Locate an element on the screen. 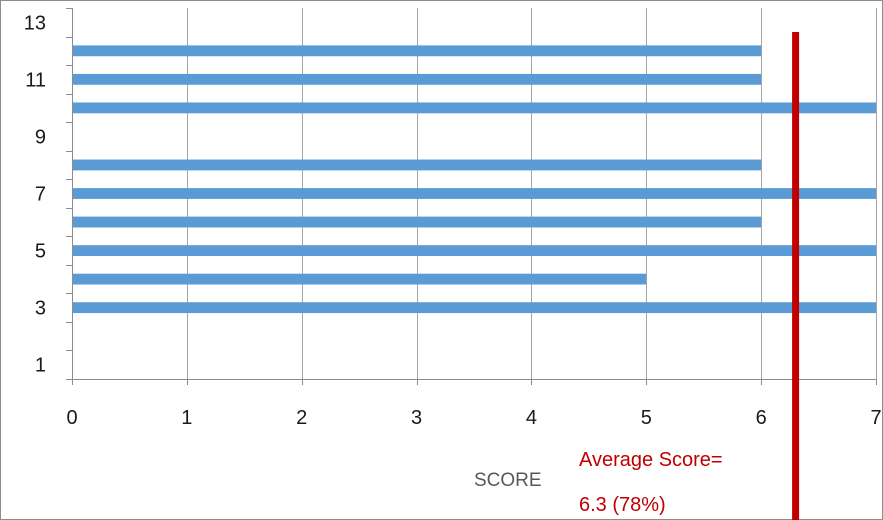  y-tick-label-5: 5 is located at coordinates (40, 252).